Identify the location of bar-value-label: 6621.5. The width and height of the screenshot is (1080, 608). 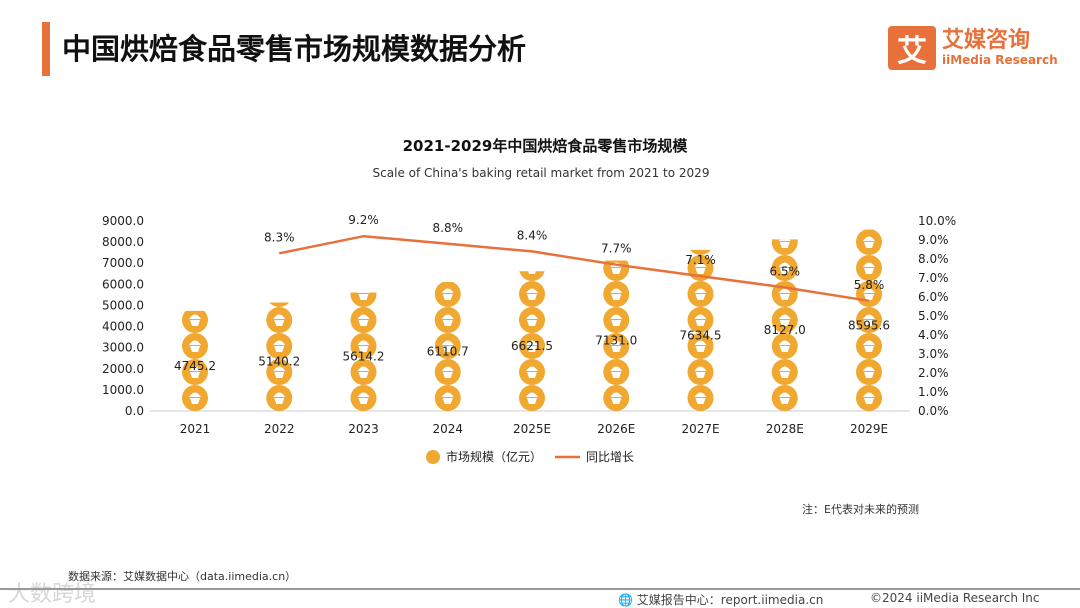
(532, 346).